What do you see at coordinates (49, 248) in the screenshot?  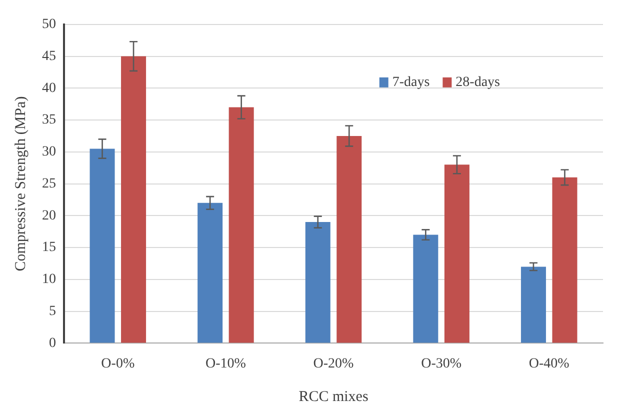 I see `y-tick-label: 15` at bounding box center [49, 248].